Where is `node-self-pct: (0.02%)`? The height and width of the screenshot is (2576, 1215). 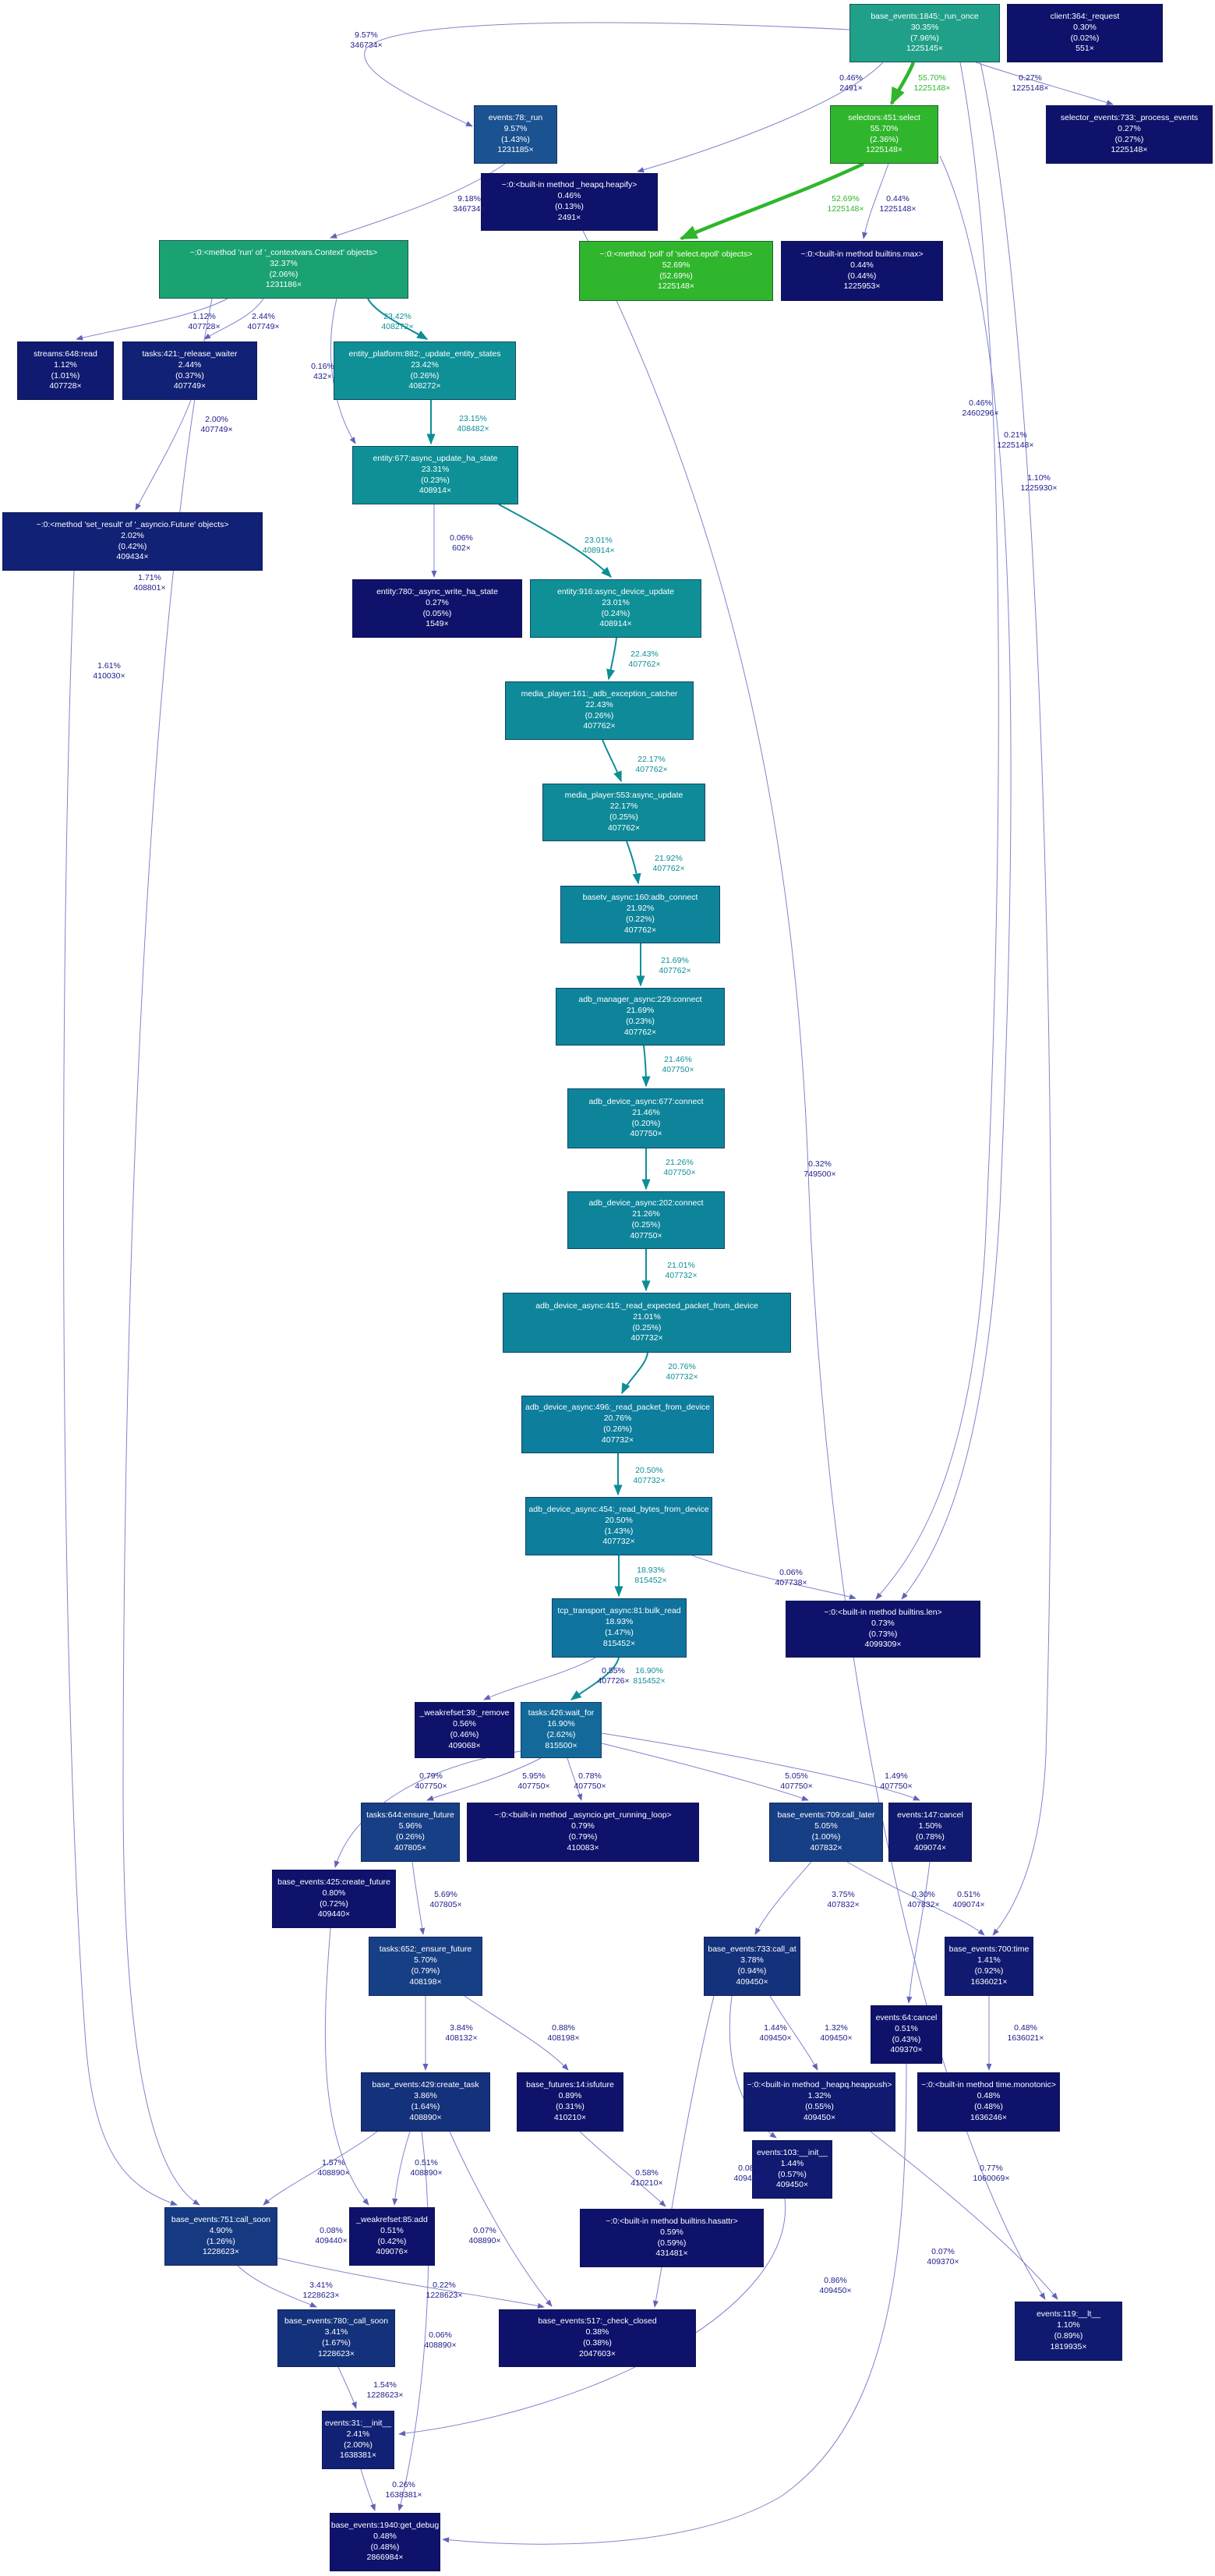 node-self-pct: (0.02%) is located at coordinates (1085, 38).